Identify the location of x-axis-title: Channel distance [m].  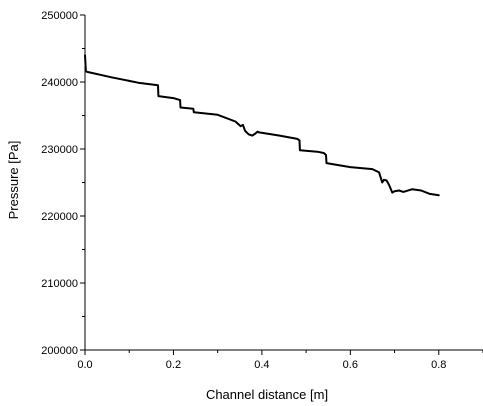
(267, 394).